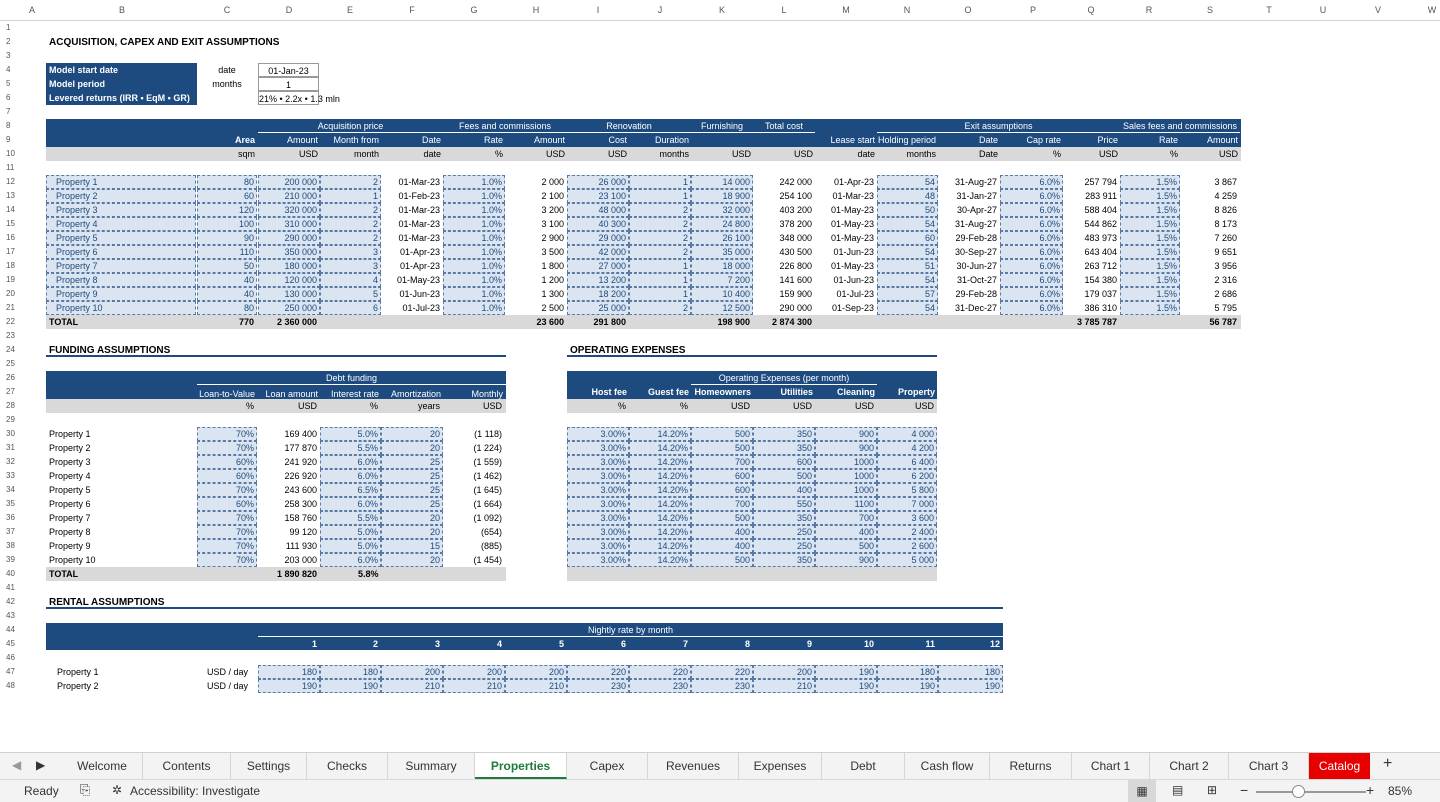 This screenshot has height=802, width=1440. Describe the element at coordinates (1244, 790) in the screenshot. I see `zoom-out-icon: −` at that location.